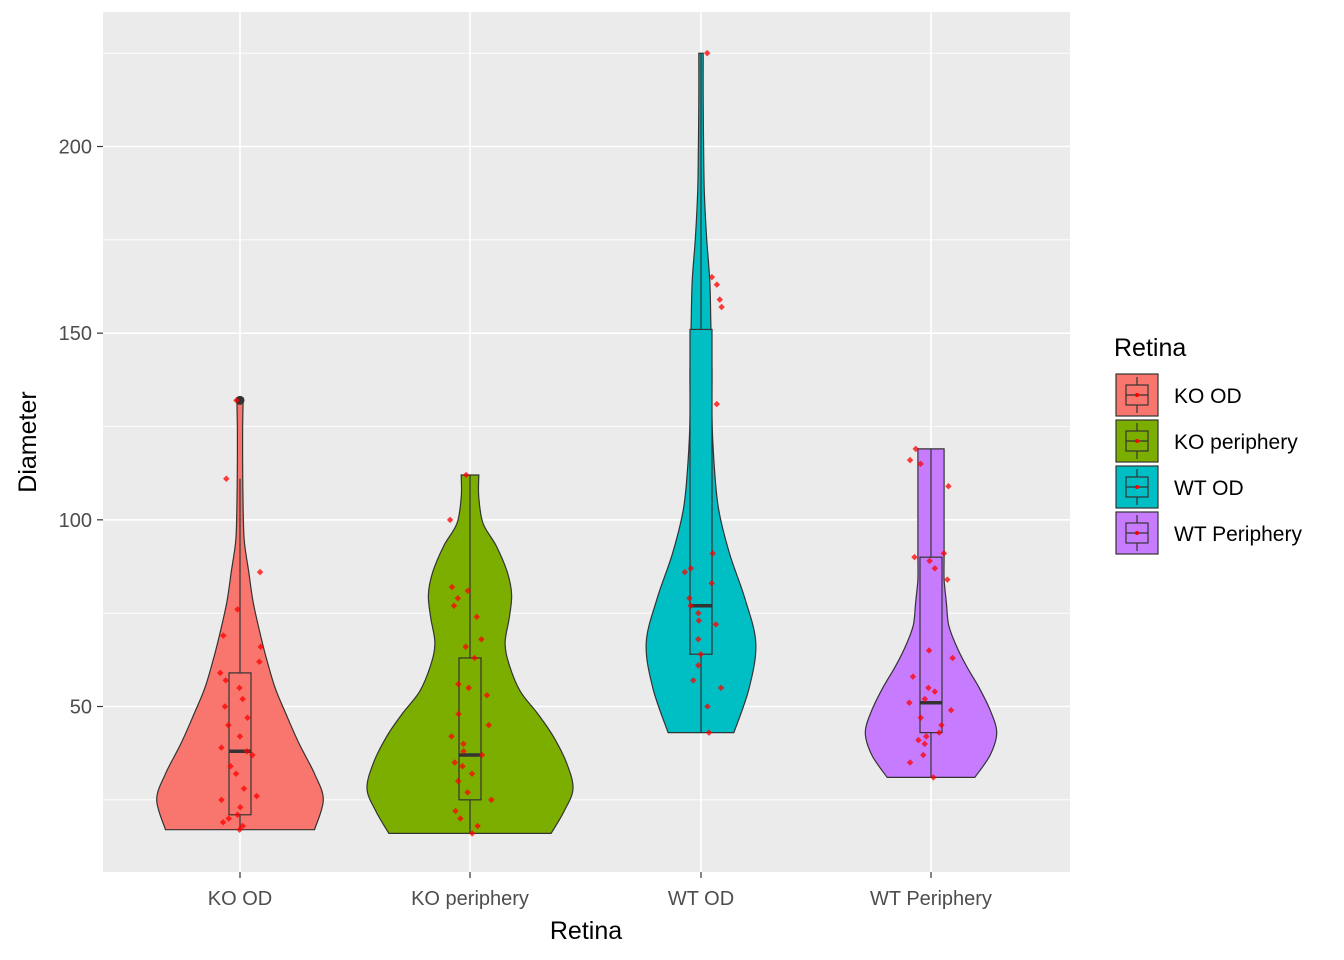 The width and height of the screenshot is (1344, 960). I want to click on y-tick-label: 200, so click(75, 148).